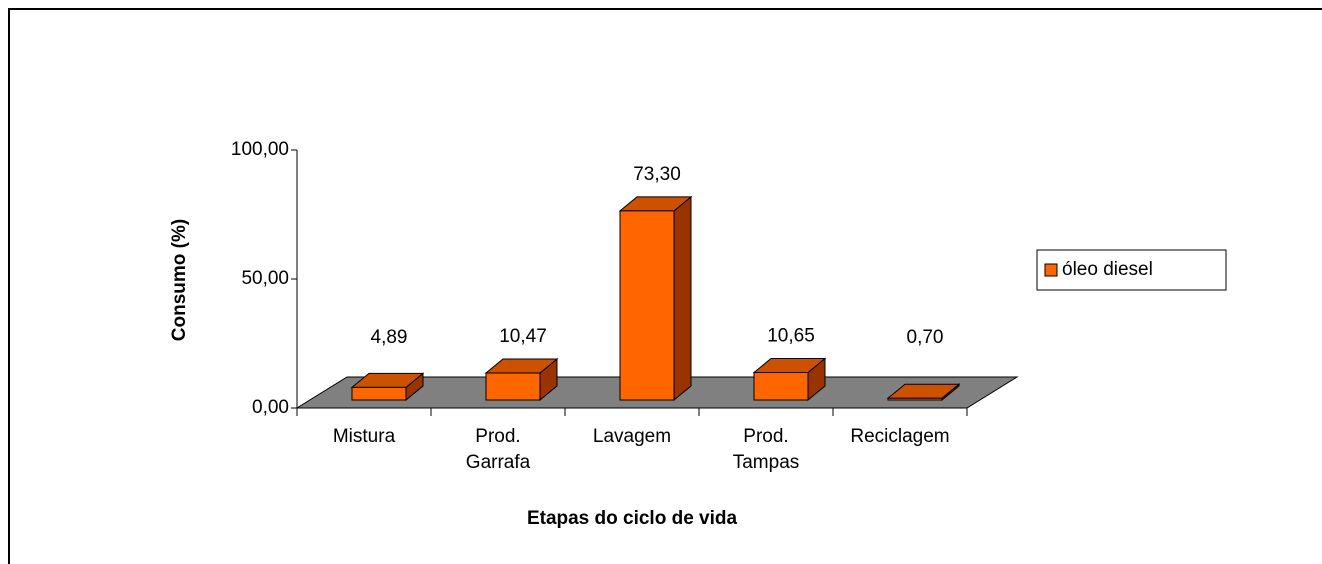  Describe the element at coordinates (632, 436) in the screenshot. I see `x-tick-label: Lavagem` at that location.